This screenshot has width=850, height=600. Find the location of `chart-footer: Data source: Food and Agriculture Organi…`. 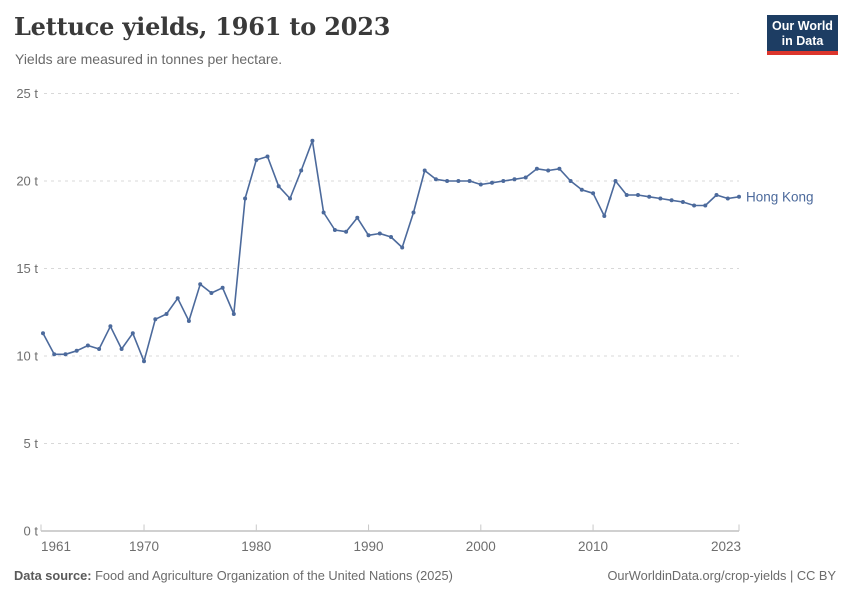

chart-footer: Data source: Food and Agriculture Organi… is located at coordinates (425, 575).